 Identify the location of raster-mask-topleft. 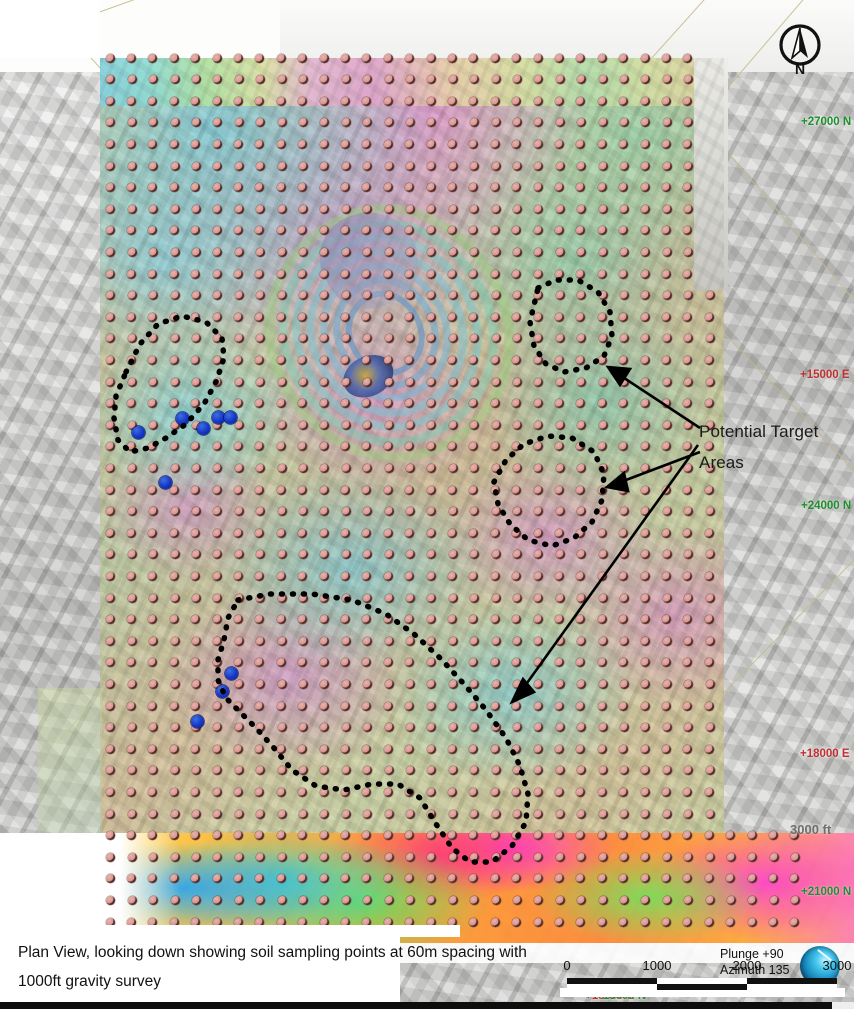
(50, 29).